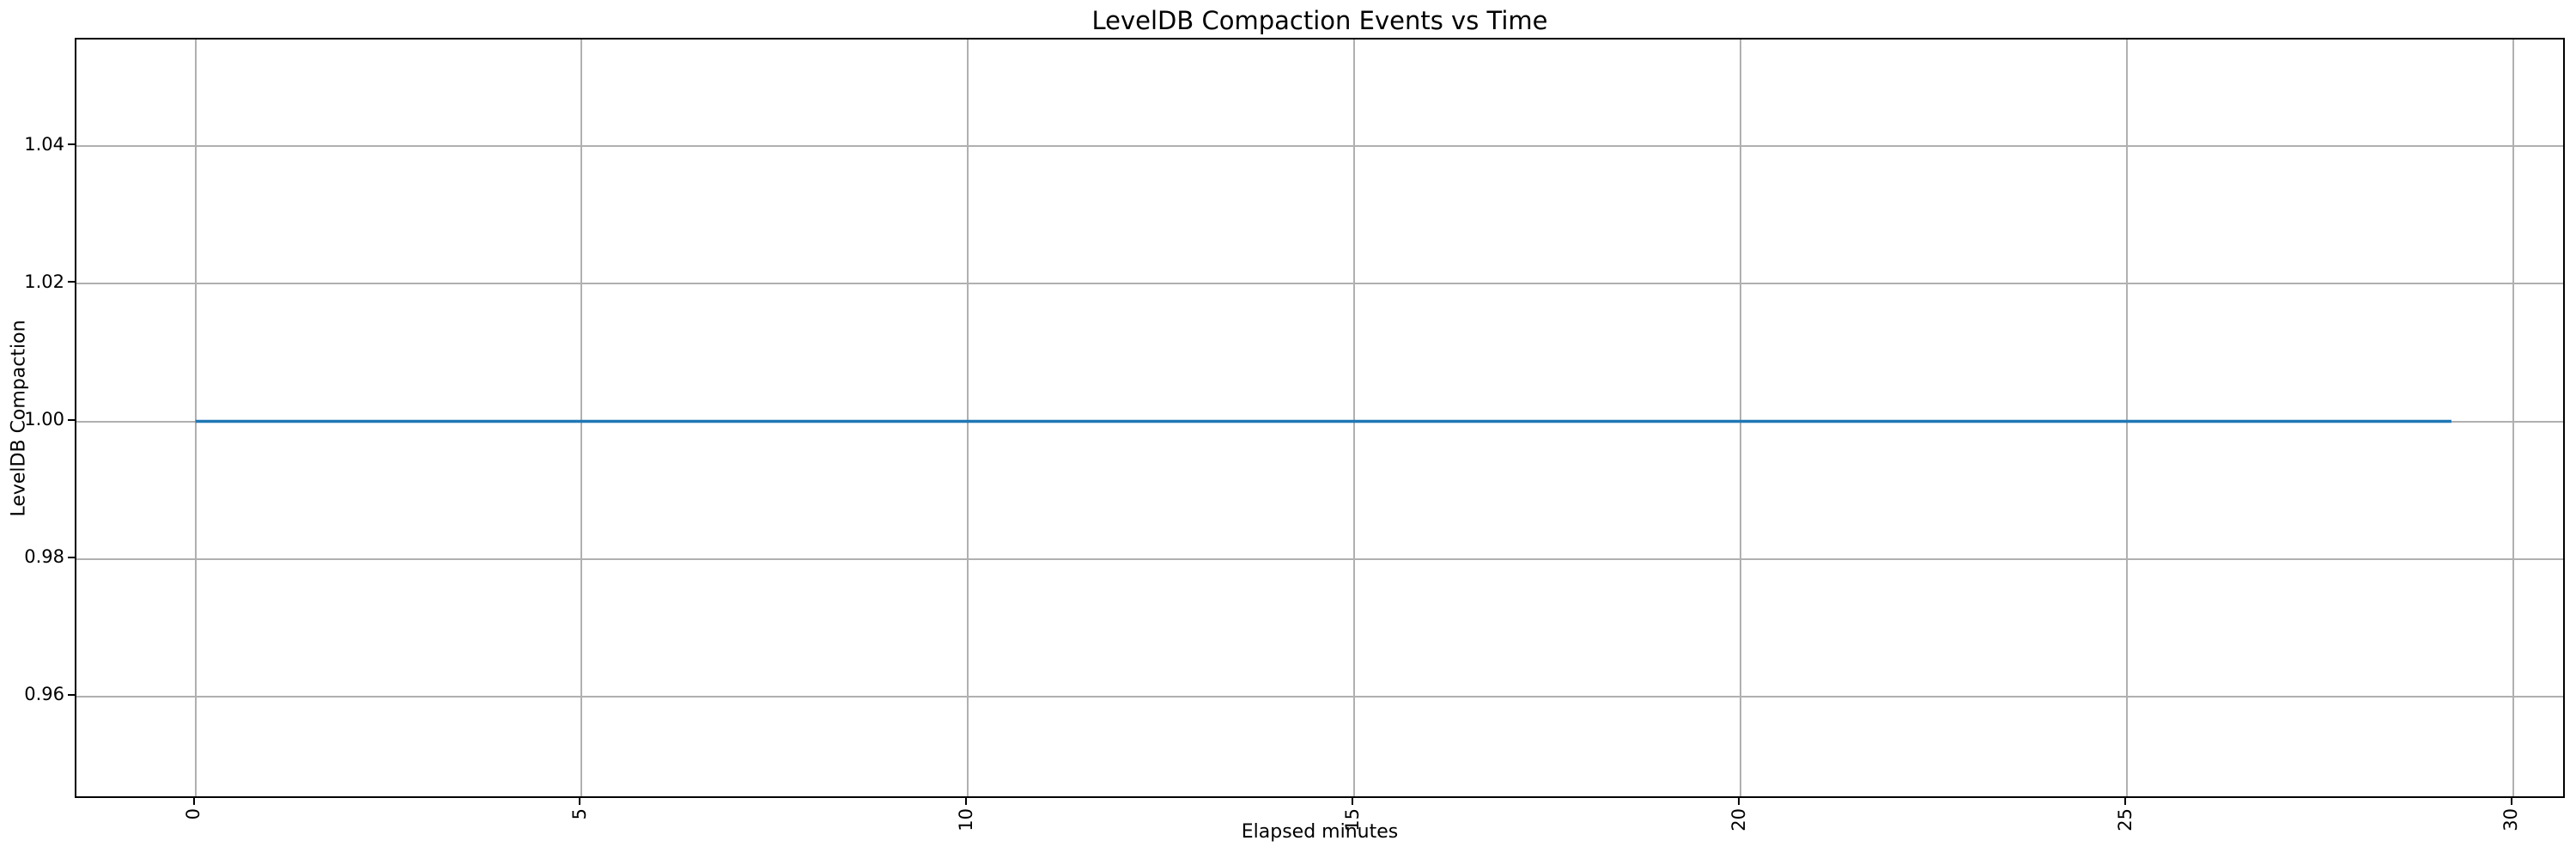  What do you see at coordinates (44, 420) in the screenshot?
I see `y-tick-label: 1.00` at bounding box center [44, 420].